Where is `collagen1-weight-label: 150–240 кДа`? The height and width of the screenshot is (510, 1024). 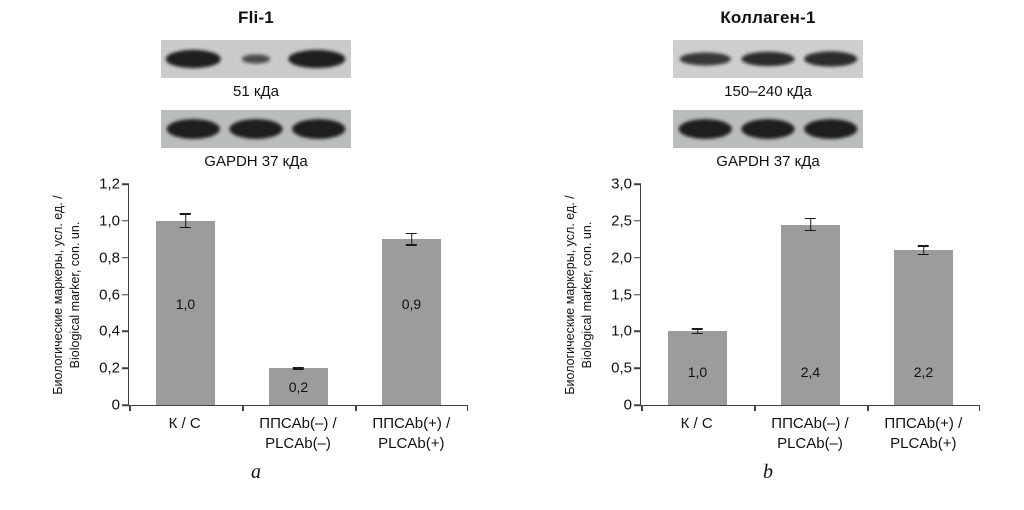
collagen1-weight-label: 150–240 кДа is located at coordinates (768, 91).